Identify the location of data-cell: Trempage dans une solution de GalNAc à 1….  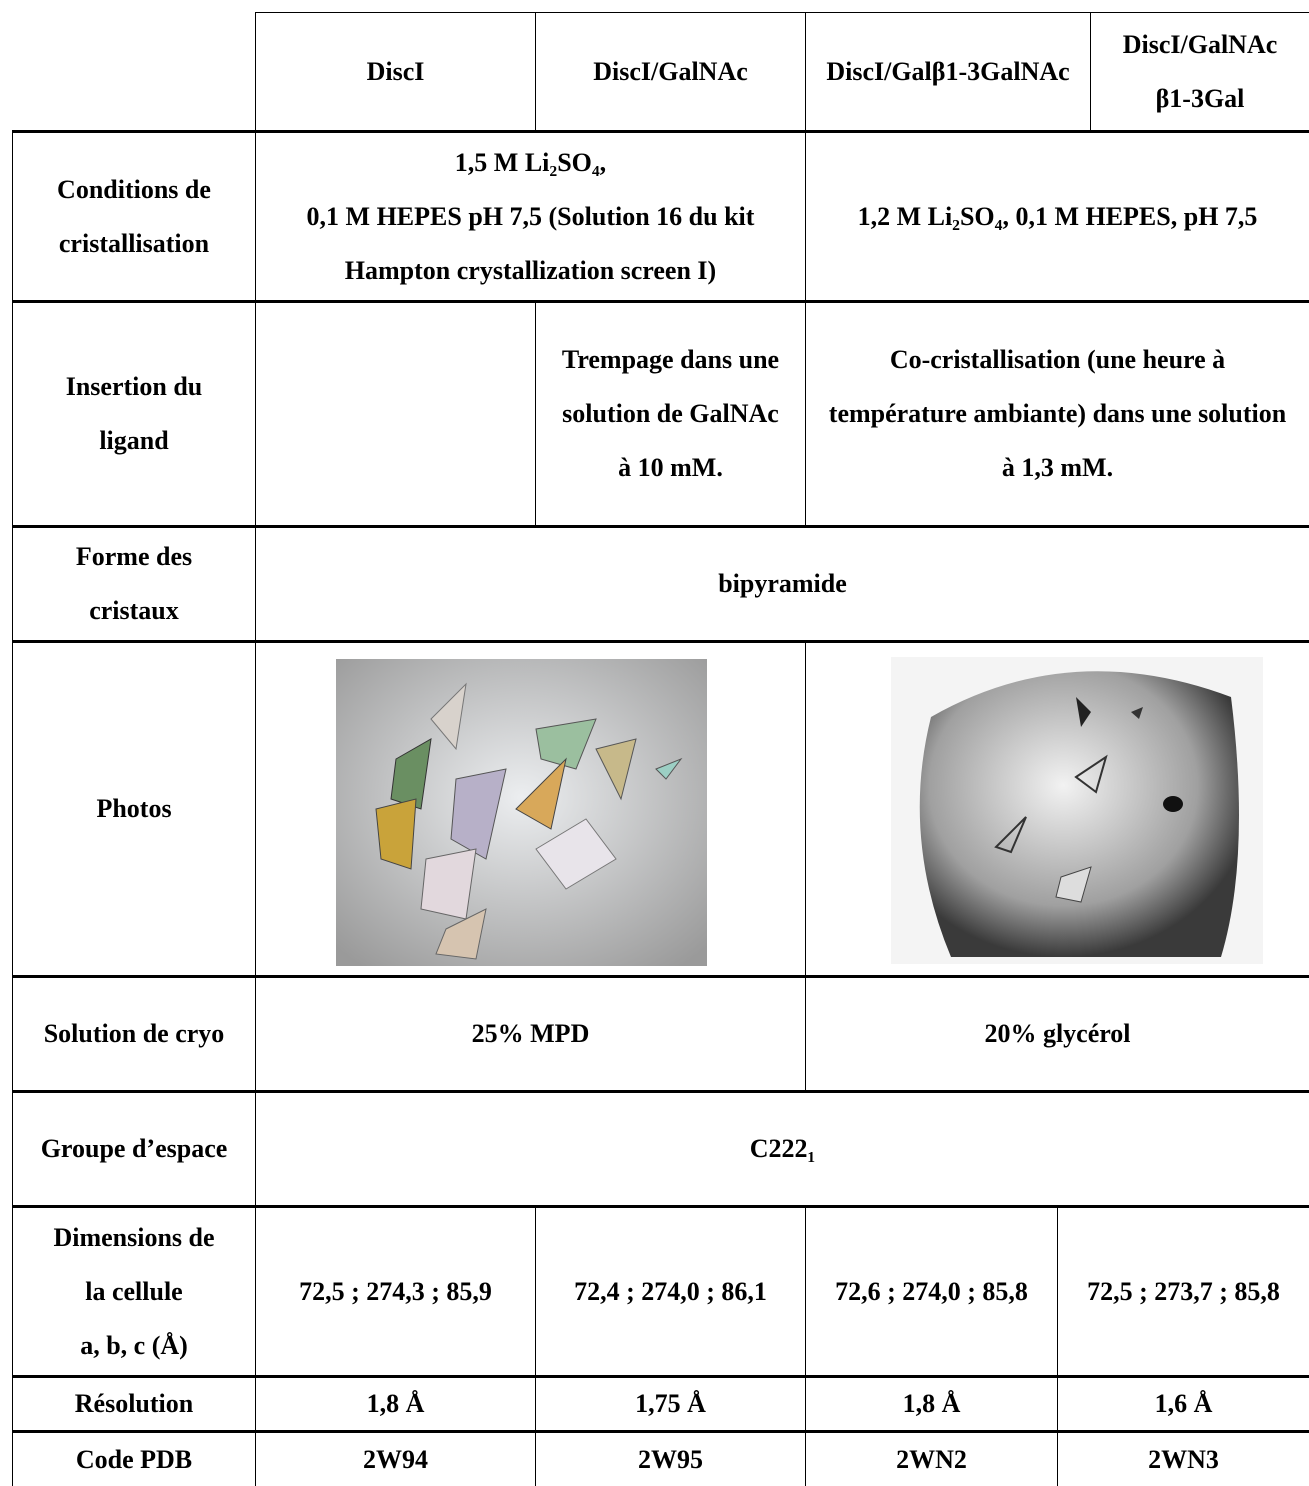
(670, 413).